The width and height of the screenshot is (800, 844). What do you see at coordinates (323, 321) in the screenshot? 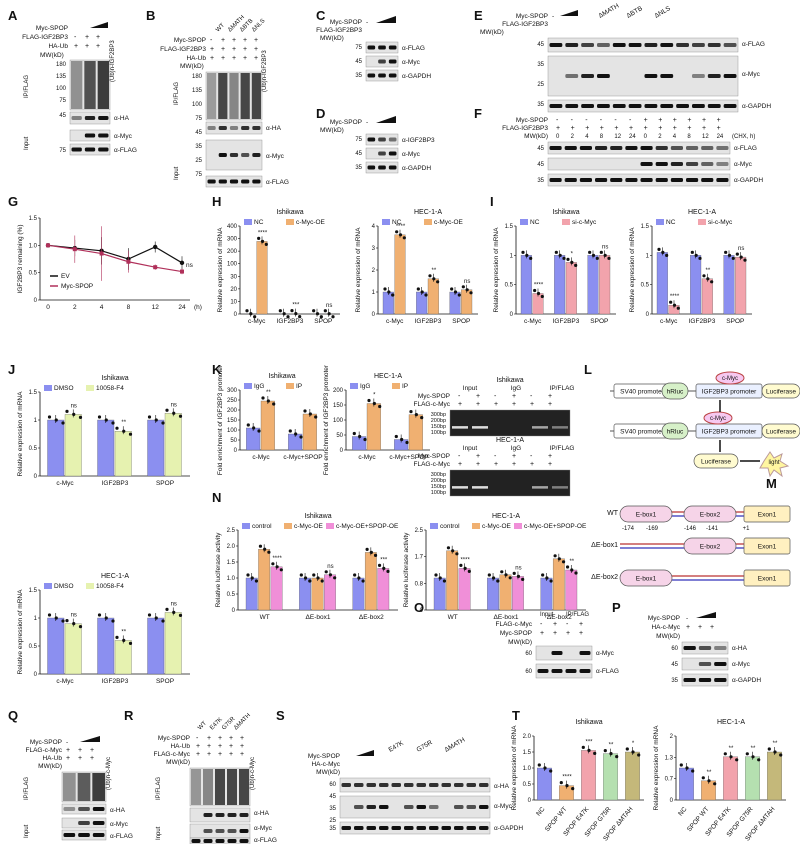
I see `x-tick-label: SPOP` at bounding box center [323, 321].